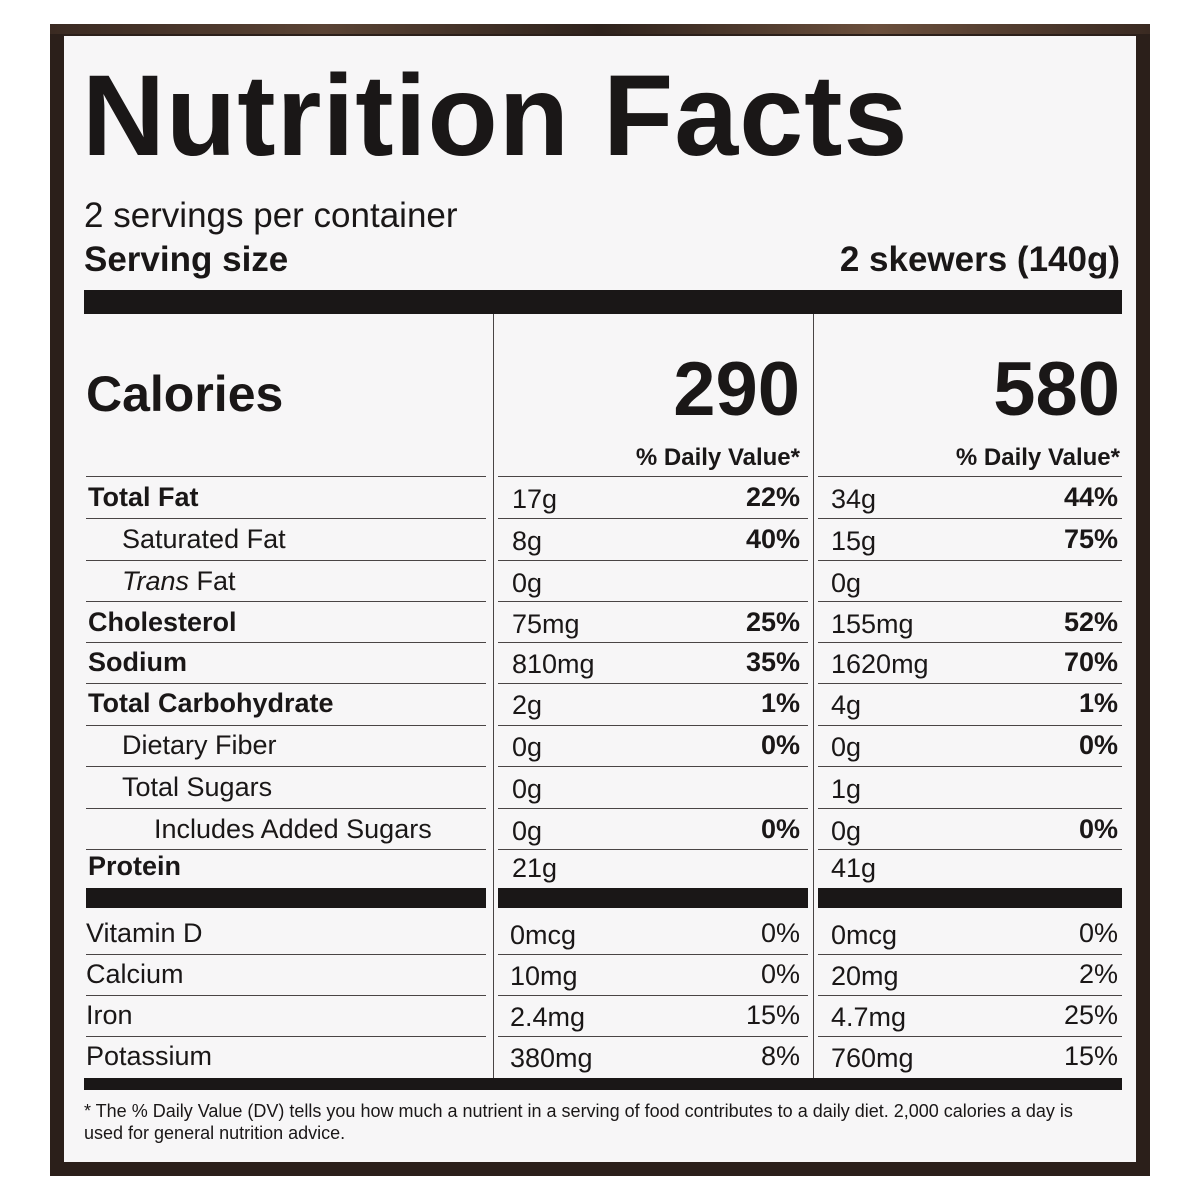  I want to click on serving-amount: 8g, so click(527, 541).